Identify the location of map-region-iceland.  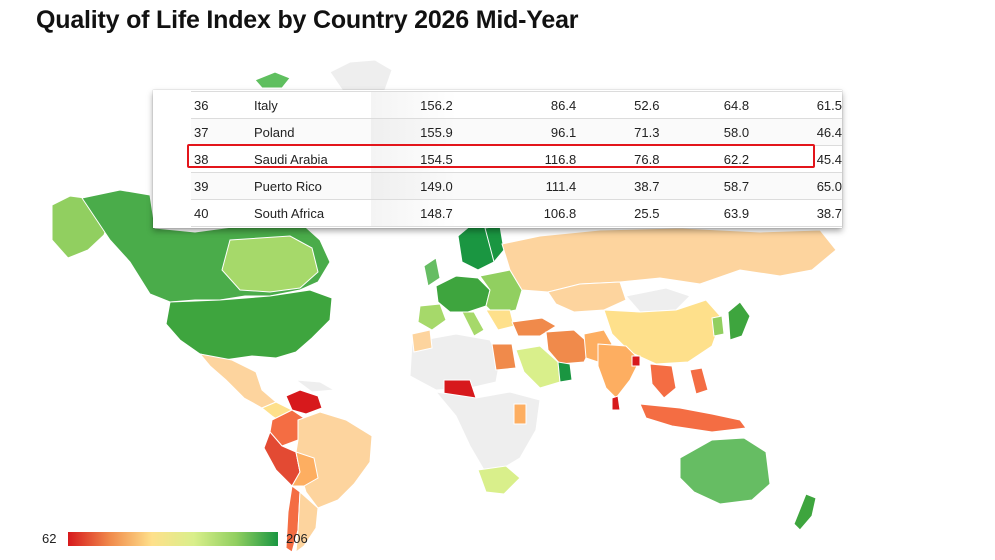
(272, 80).